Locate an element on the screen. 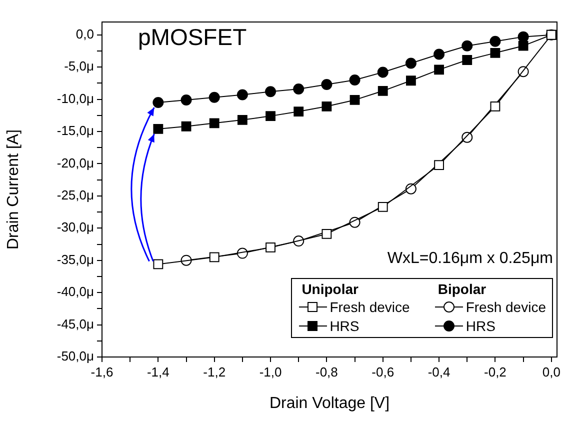 This screenshot has width=583, height=424. y-tick-label: -50,0μ is located at coordinates (75, 356).